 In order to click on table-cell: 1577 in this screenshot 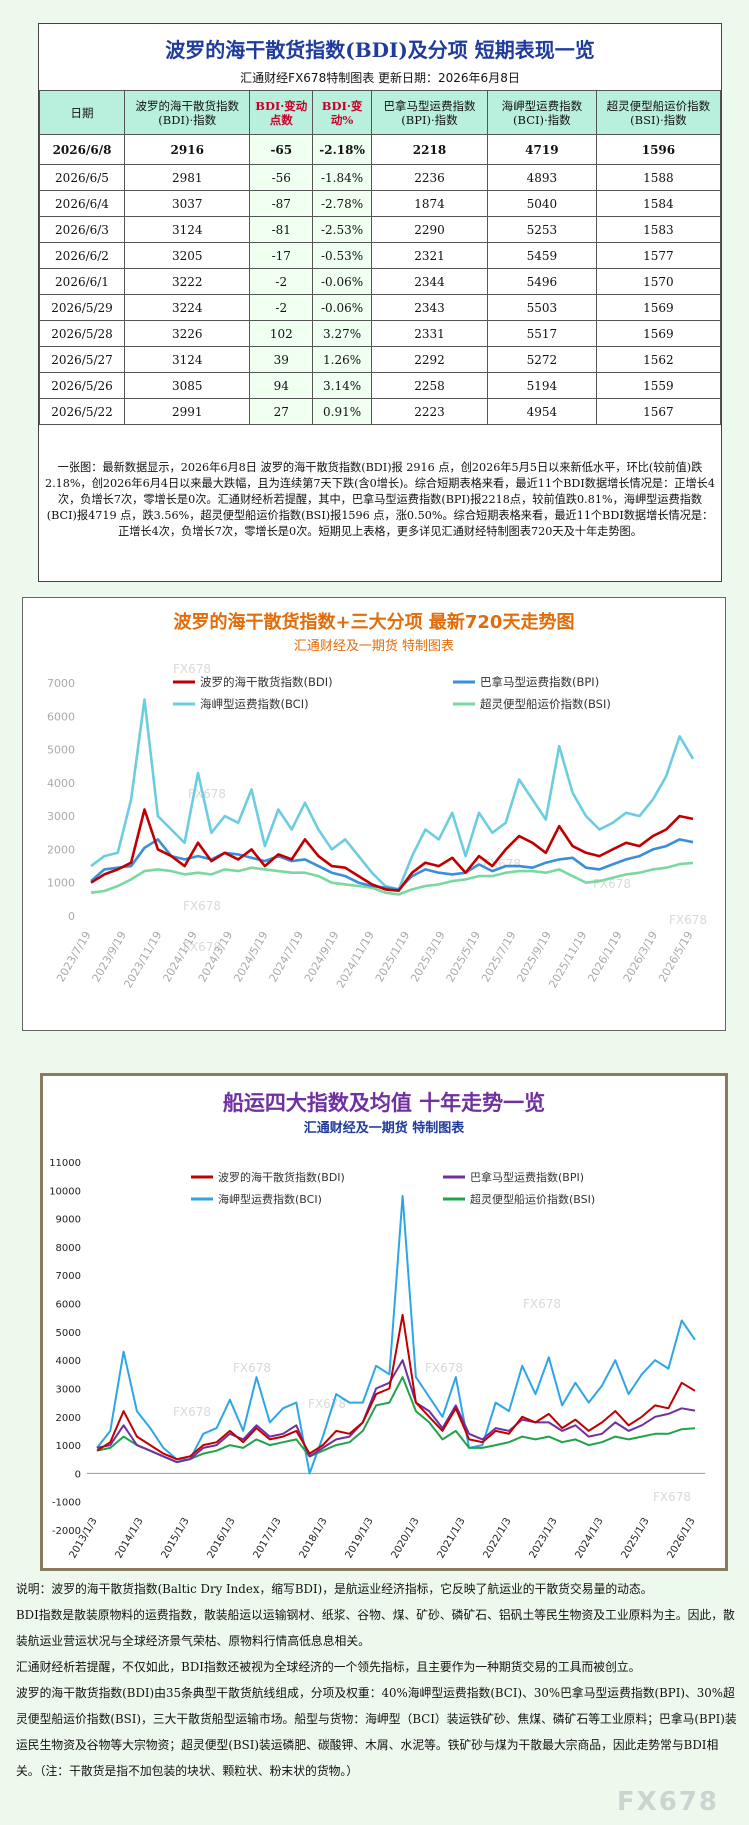, I will do `click(658, 255)`.